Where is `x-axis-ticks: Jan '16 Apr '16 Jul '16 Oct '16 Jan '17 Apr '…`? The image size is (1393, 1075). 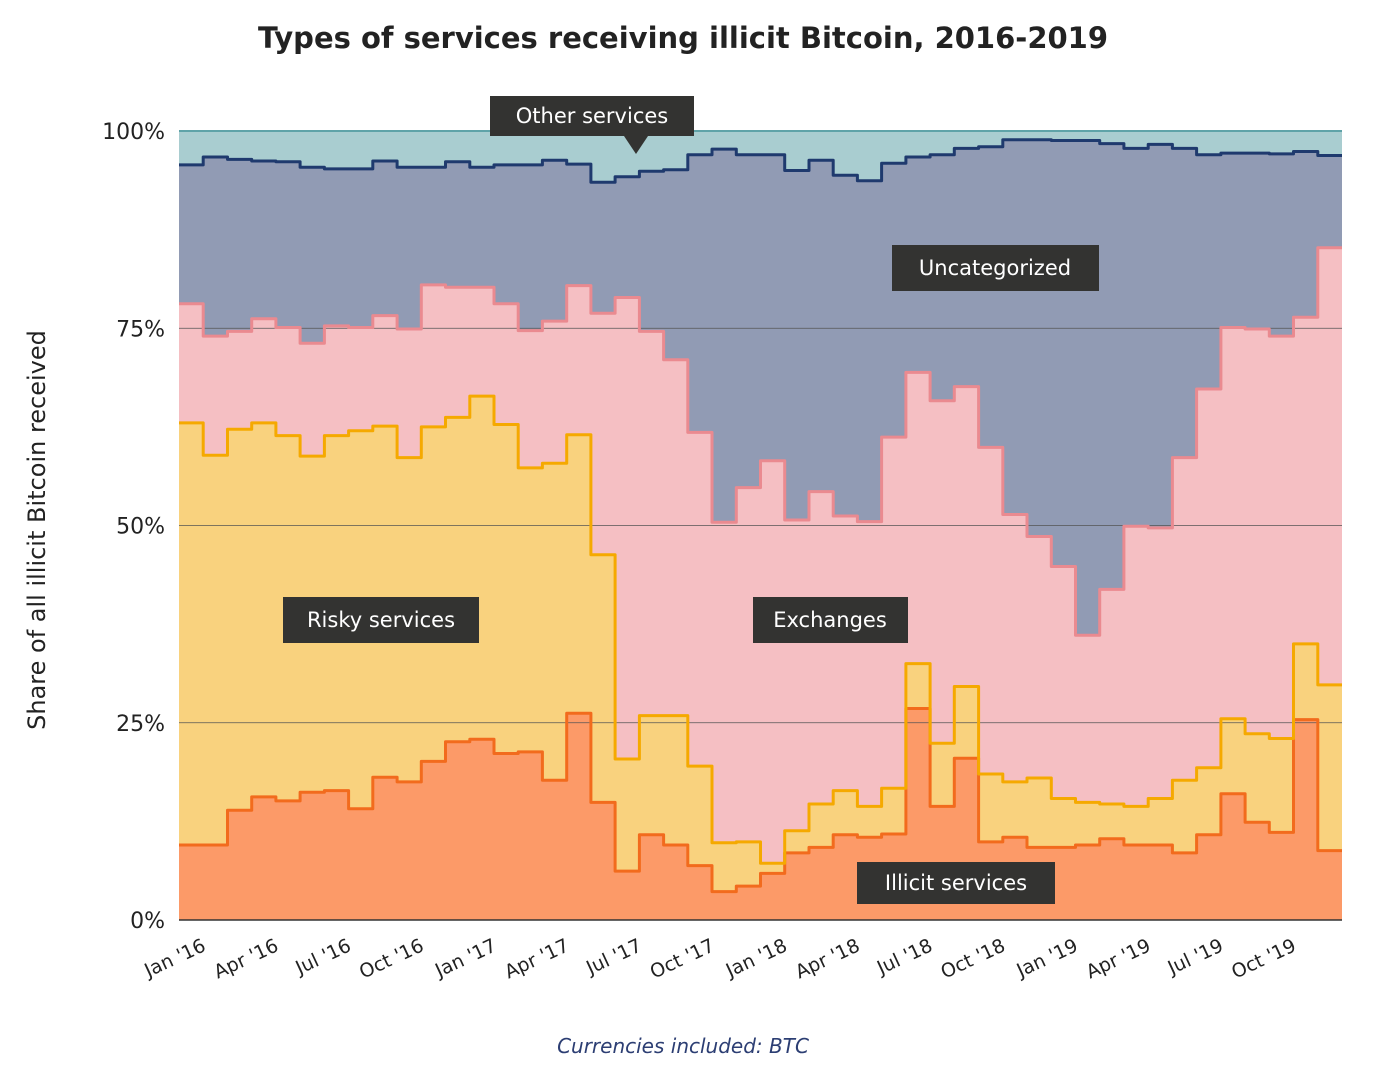
x-axis-ticks: Jan '16 Apr '16 Jul '16 Oct '16 Jan '17 Apr '… is located at coordinates (719, 959).